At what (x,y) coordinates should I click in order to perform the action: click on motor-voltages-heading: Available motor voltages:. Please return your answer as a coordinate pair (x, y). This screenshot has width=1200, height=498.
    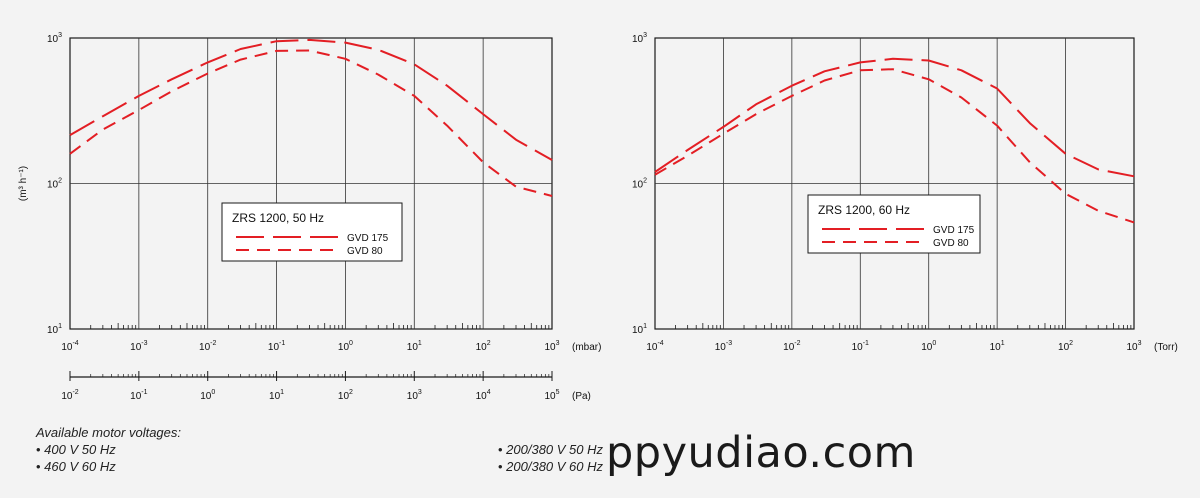
    Looking at the image, I should click on (109, 432).